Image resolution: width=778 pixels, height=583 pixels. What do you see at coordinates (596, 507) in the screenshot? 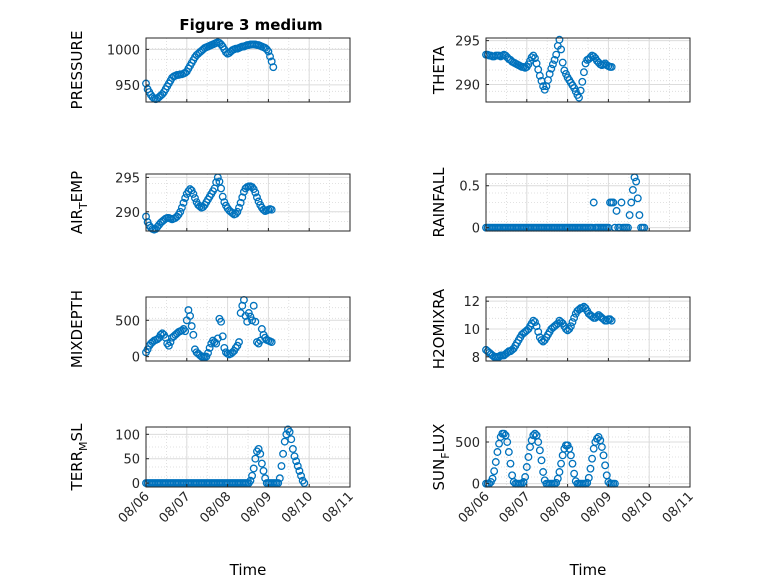
I see `x-tick-label: 08/09` at bounding box center [596, 507].